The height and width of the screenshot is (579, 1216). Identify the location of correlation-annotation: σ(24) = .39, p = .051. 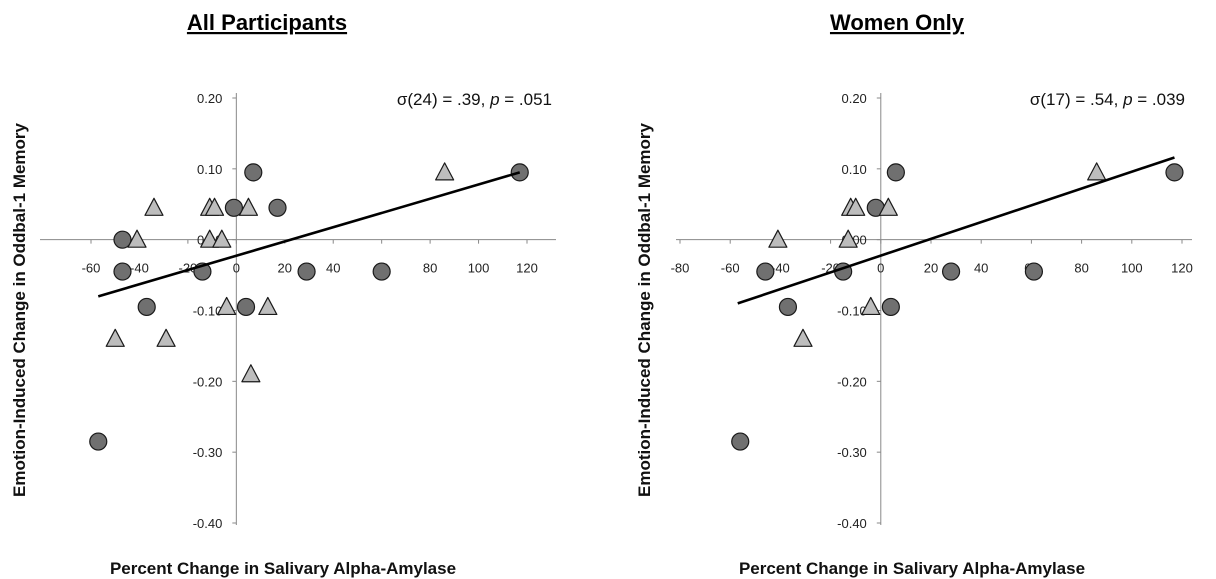
(474, 99).